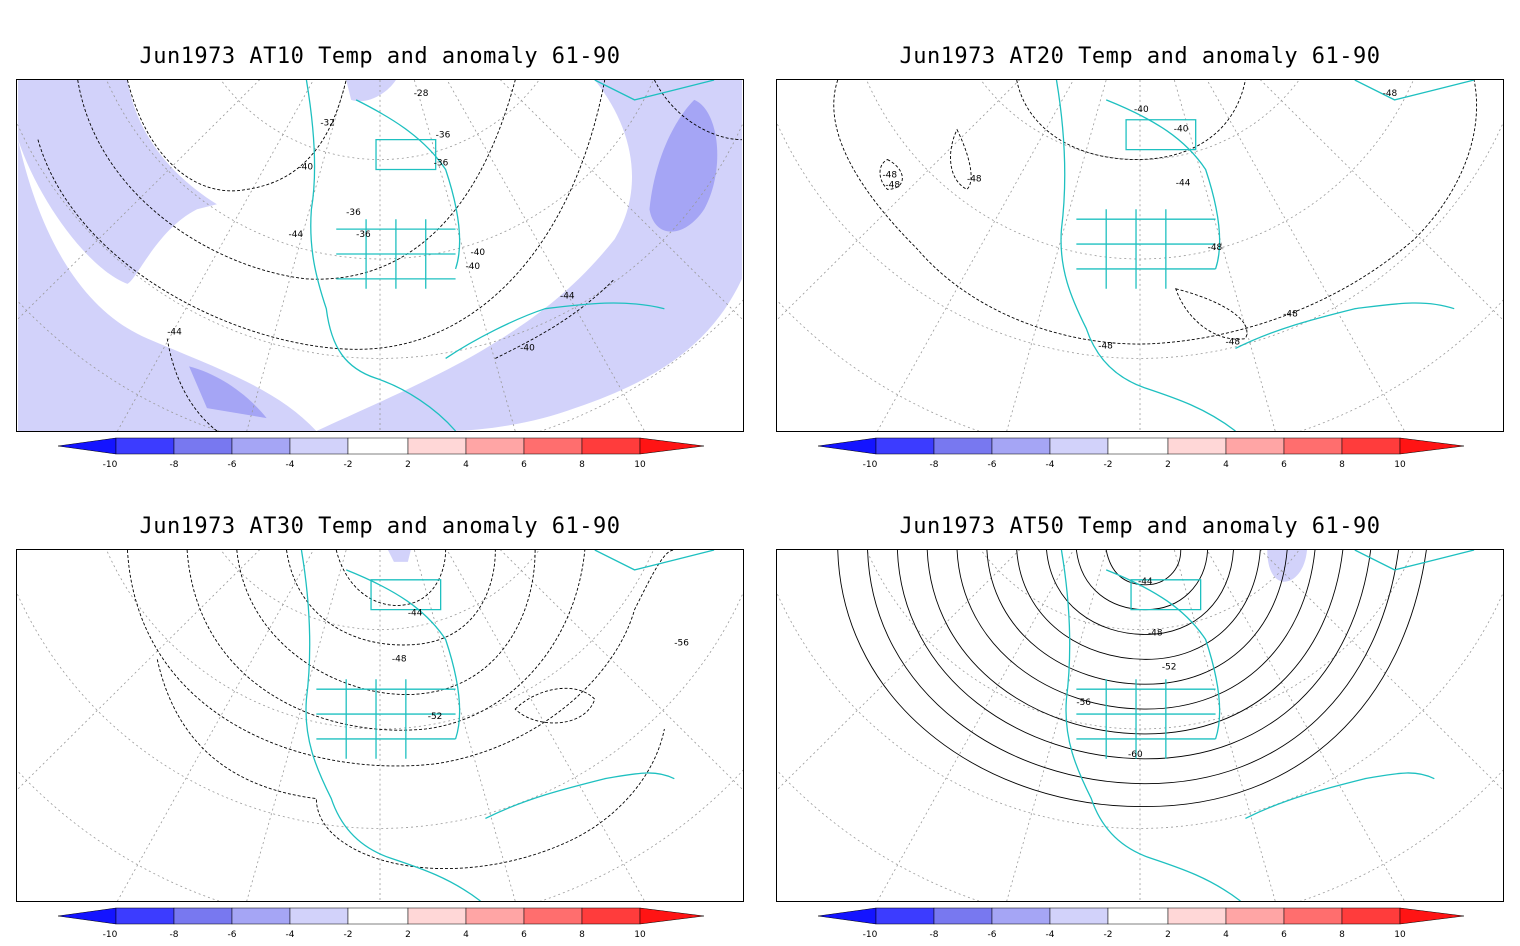  I want to click on anomaly-shading, so click(1287, 566).